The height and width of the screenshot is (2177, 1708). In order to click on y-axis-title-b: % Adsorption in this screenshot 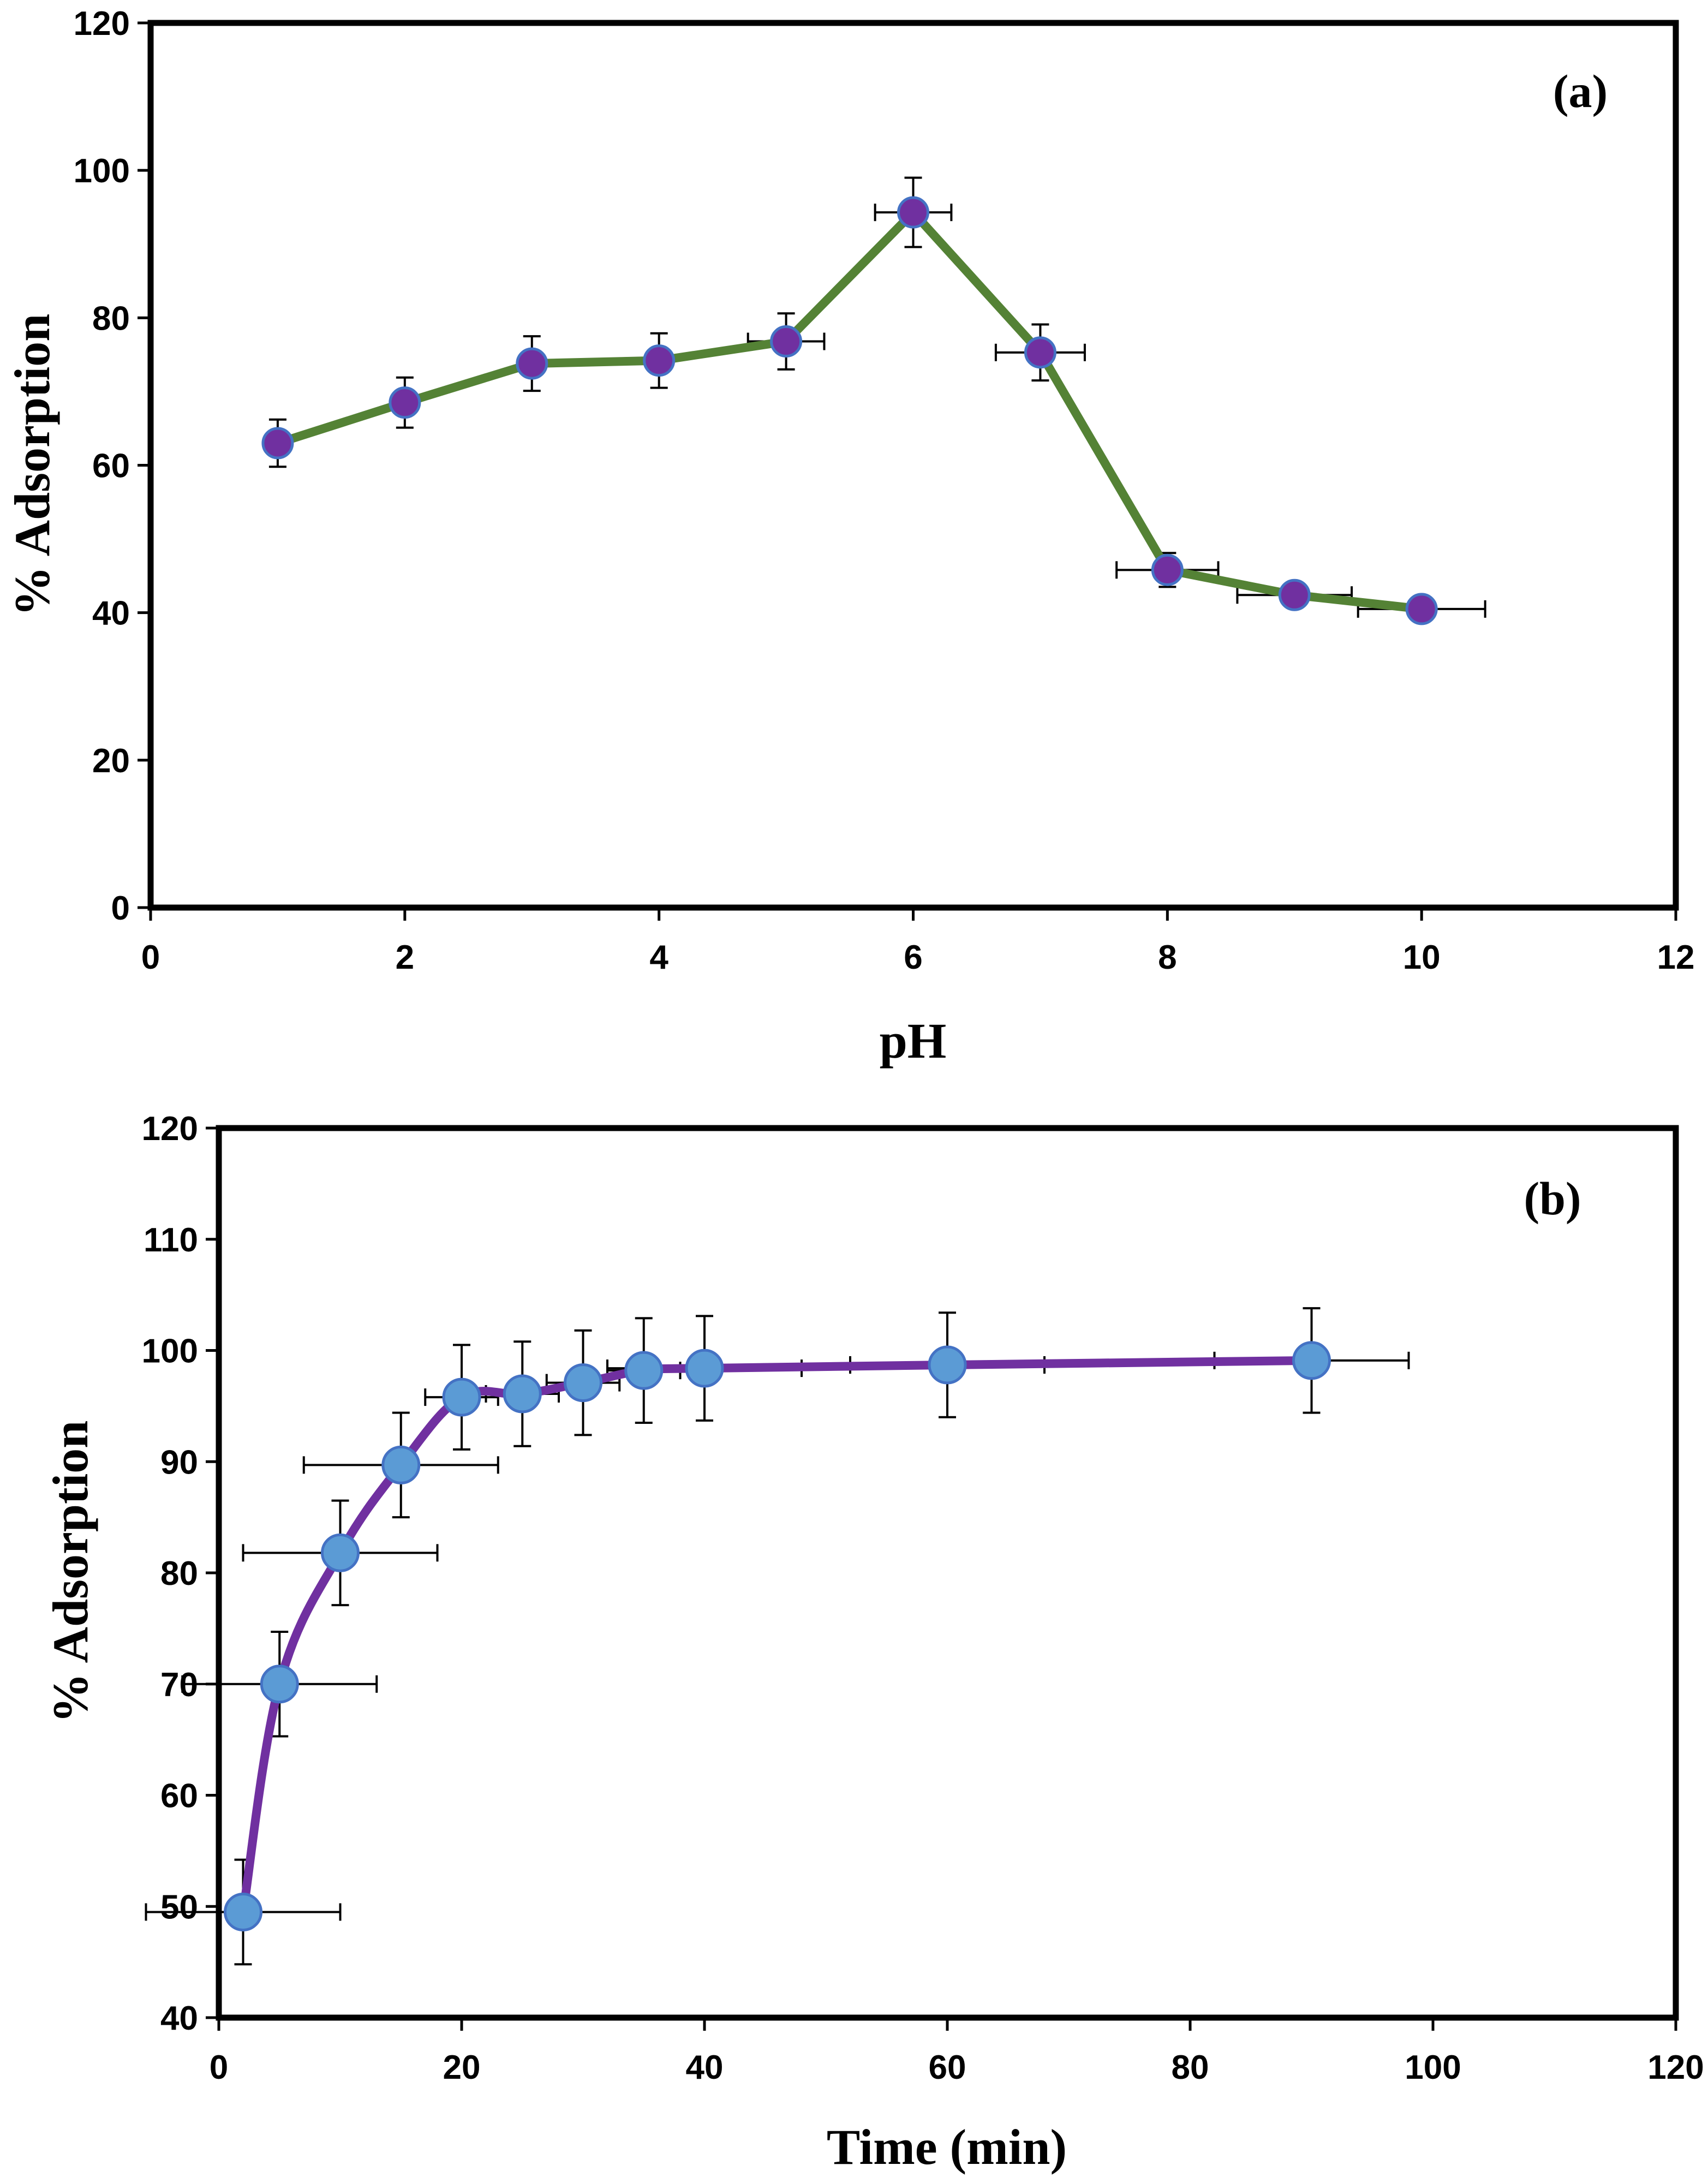, I will do `click(70, 1572)`.